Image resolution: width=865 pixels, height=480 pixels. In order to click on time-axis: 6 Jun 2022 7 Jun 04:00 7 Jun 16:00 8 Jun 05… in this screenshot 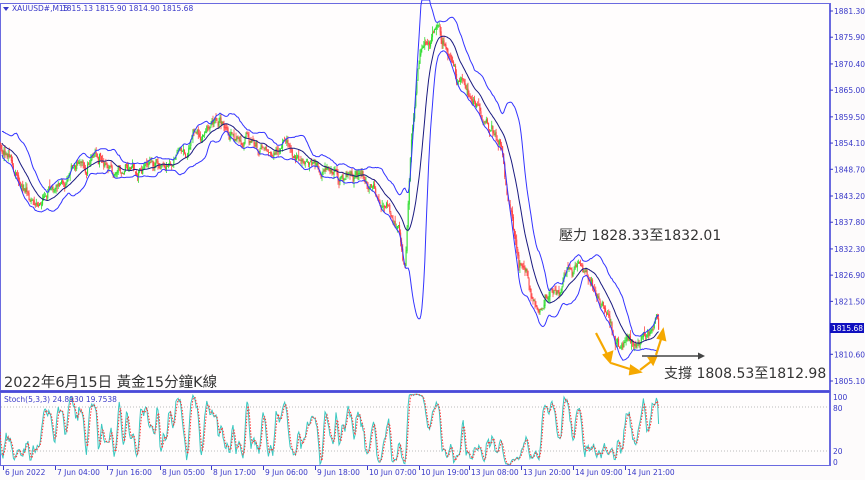, I will do `click(339, 471)`.